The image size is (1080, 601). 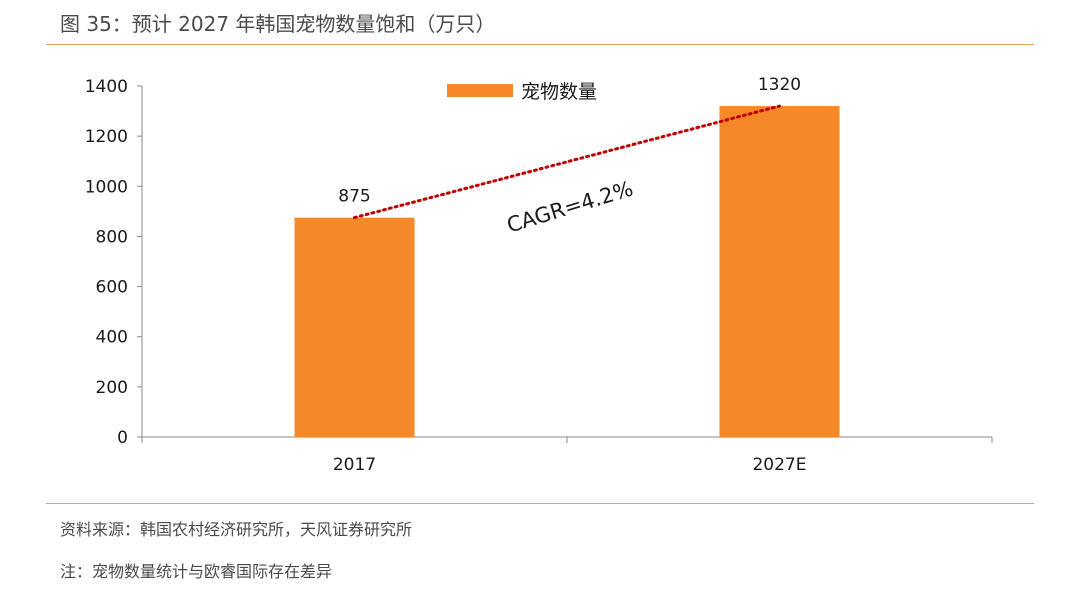 I want to click on trend, so click(x=567, y=162).